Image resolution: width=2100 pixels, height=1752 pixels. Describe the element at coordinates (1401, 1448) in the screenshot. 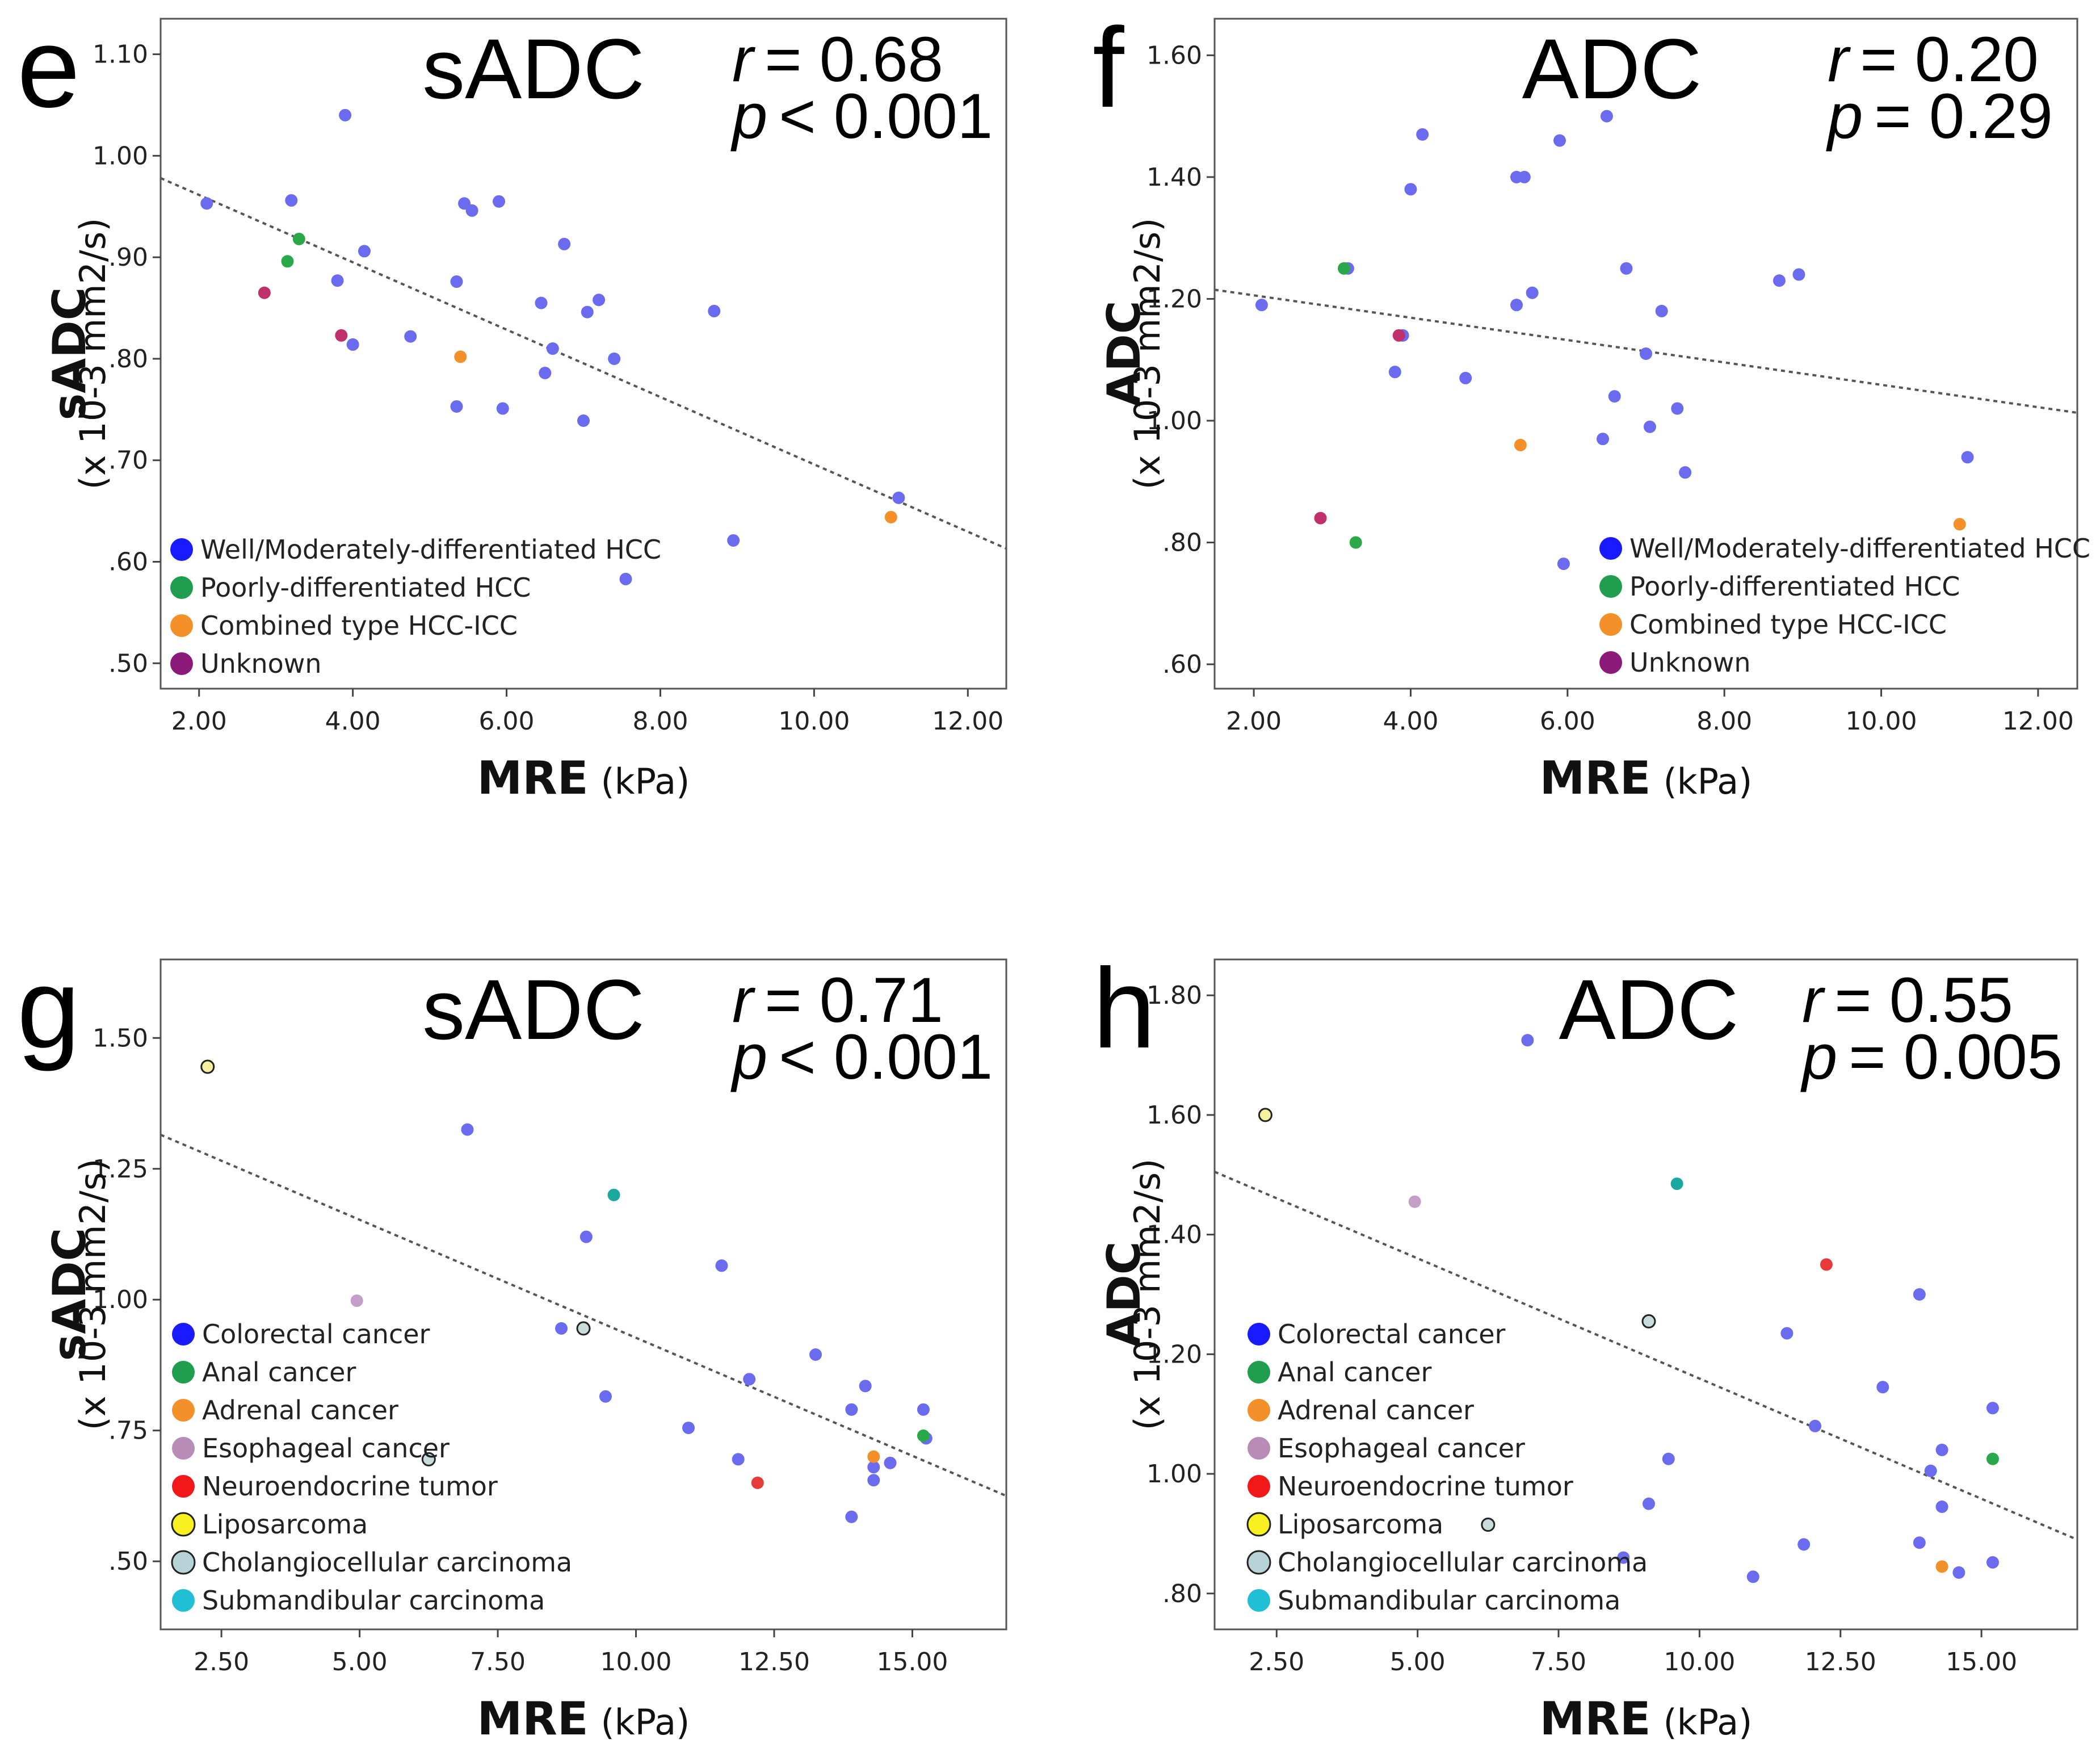

I see `legend-label: Esophageal cancer` at that location.